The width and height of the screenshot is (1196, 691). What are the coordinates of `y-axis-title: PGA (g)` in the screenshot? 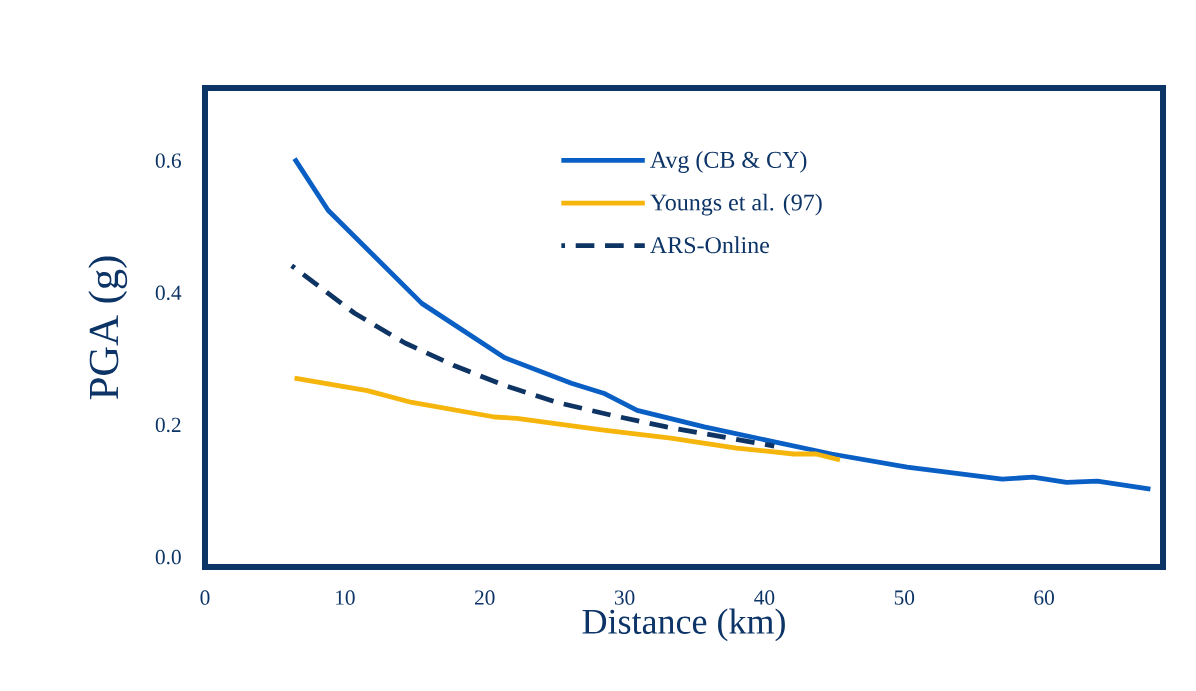 It's located at (108, 328).